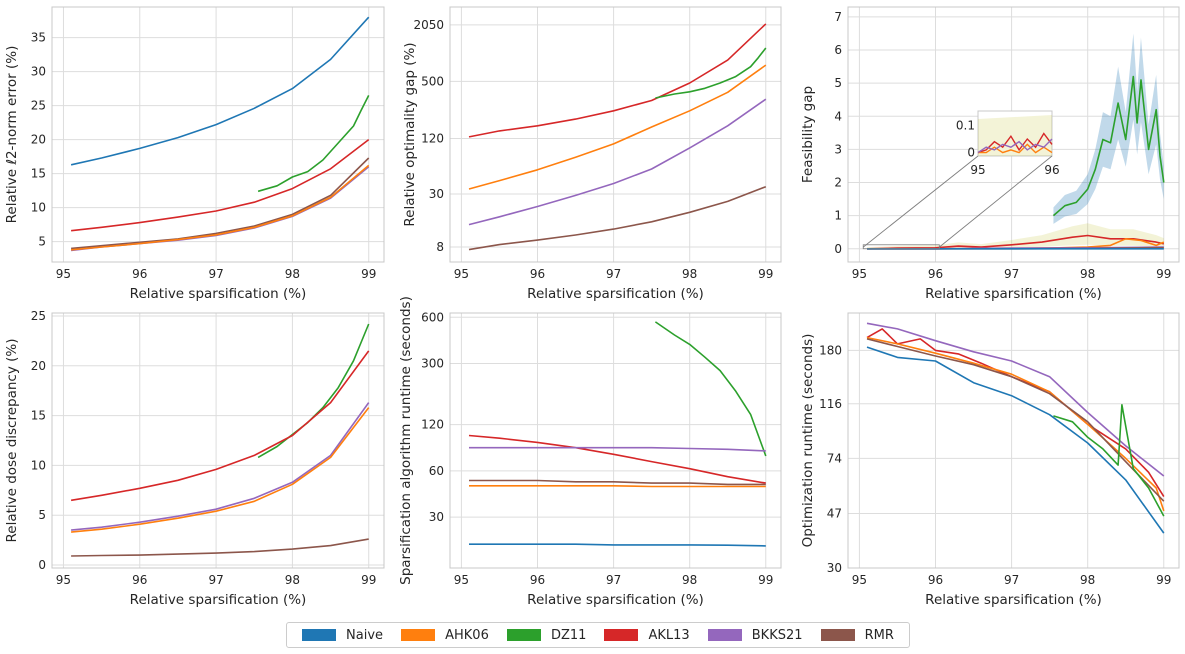  I want to click on y-tick-label: 300, so click(432, 364).